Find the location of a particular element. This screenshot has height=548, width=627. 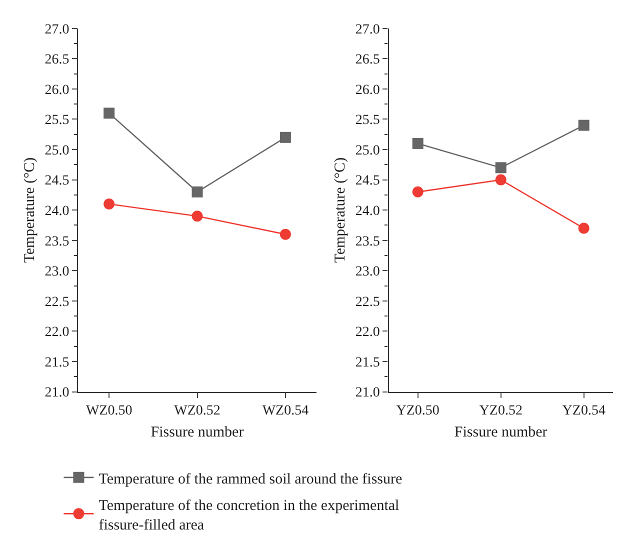

legend-label: Temperature of the concretion in the experimental fissure-filled area is located at coordinates (249, 516).